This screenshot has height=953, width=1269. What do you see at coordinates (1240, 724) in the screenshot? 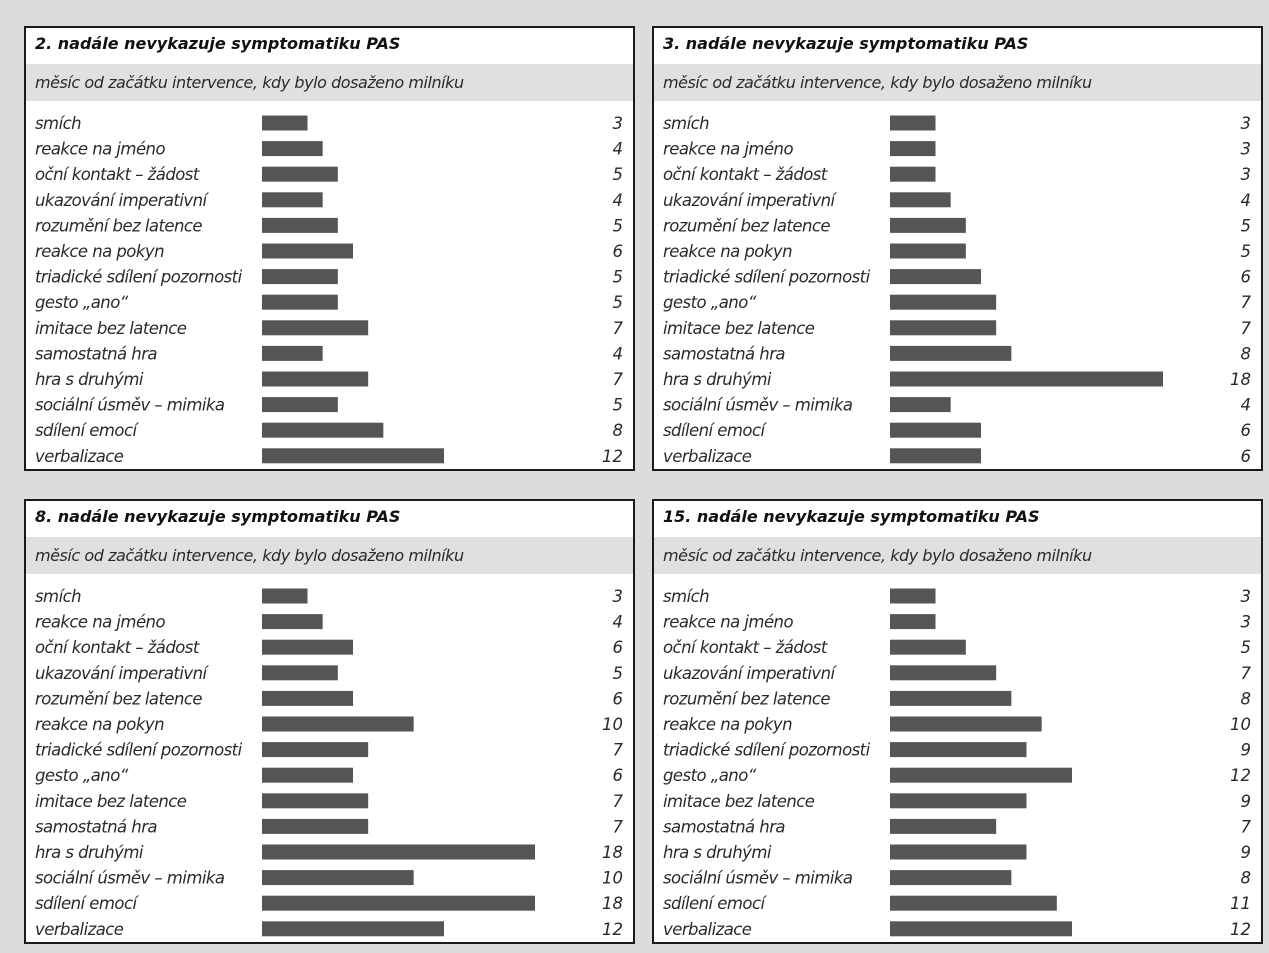
I see `value-label: 10` at bounding box center [1240, 724].